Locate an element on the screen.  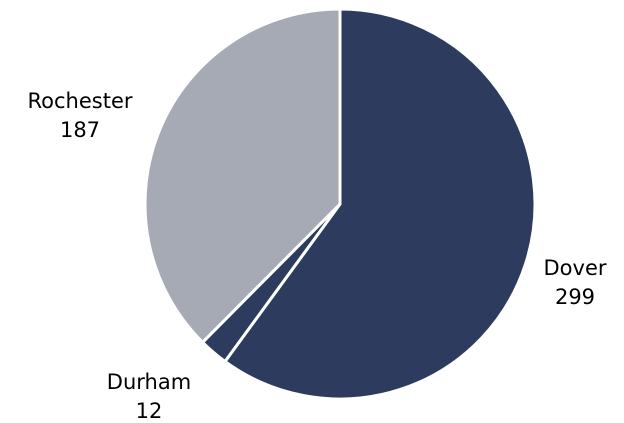
label-rochester-name: Rochester is located at coordinates (80, 101).